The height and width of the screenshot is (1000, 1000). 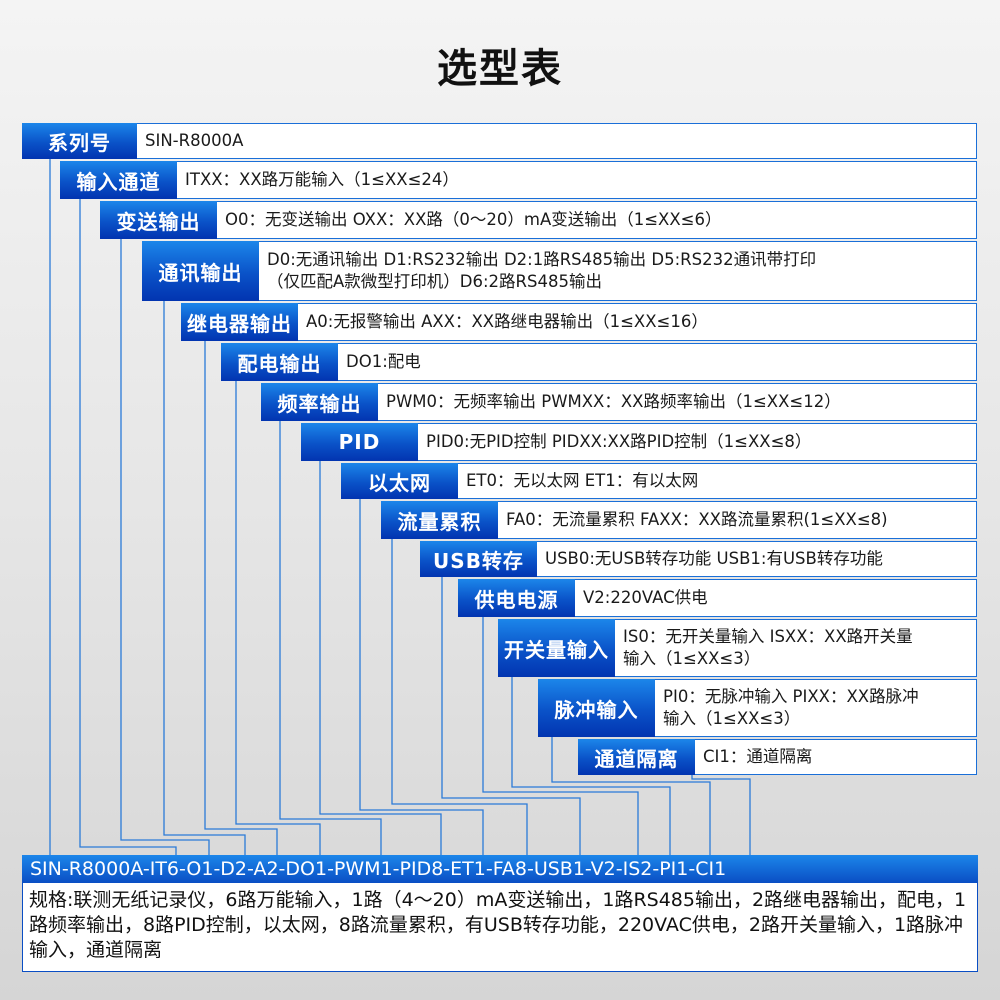 What do you see at coordinates (279, 362) in the screenshot?
I see `row-label: 配电输出` at bounding box center [279, 362].